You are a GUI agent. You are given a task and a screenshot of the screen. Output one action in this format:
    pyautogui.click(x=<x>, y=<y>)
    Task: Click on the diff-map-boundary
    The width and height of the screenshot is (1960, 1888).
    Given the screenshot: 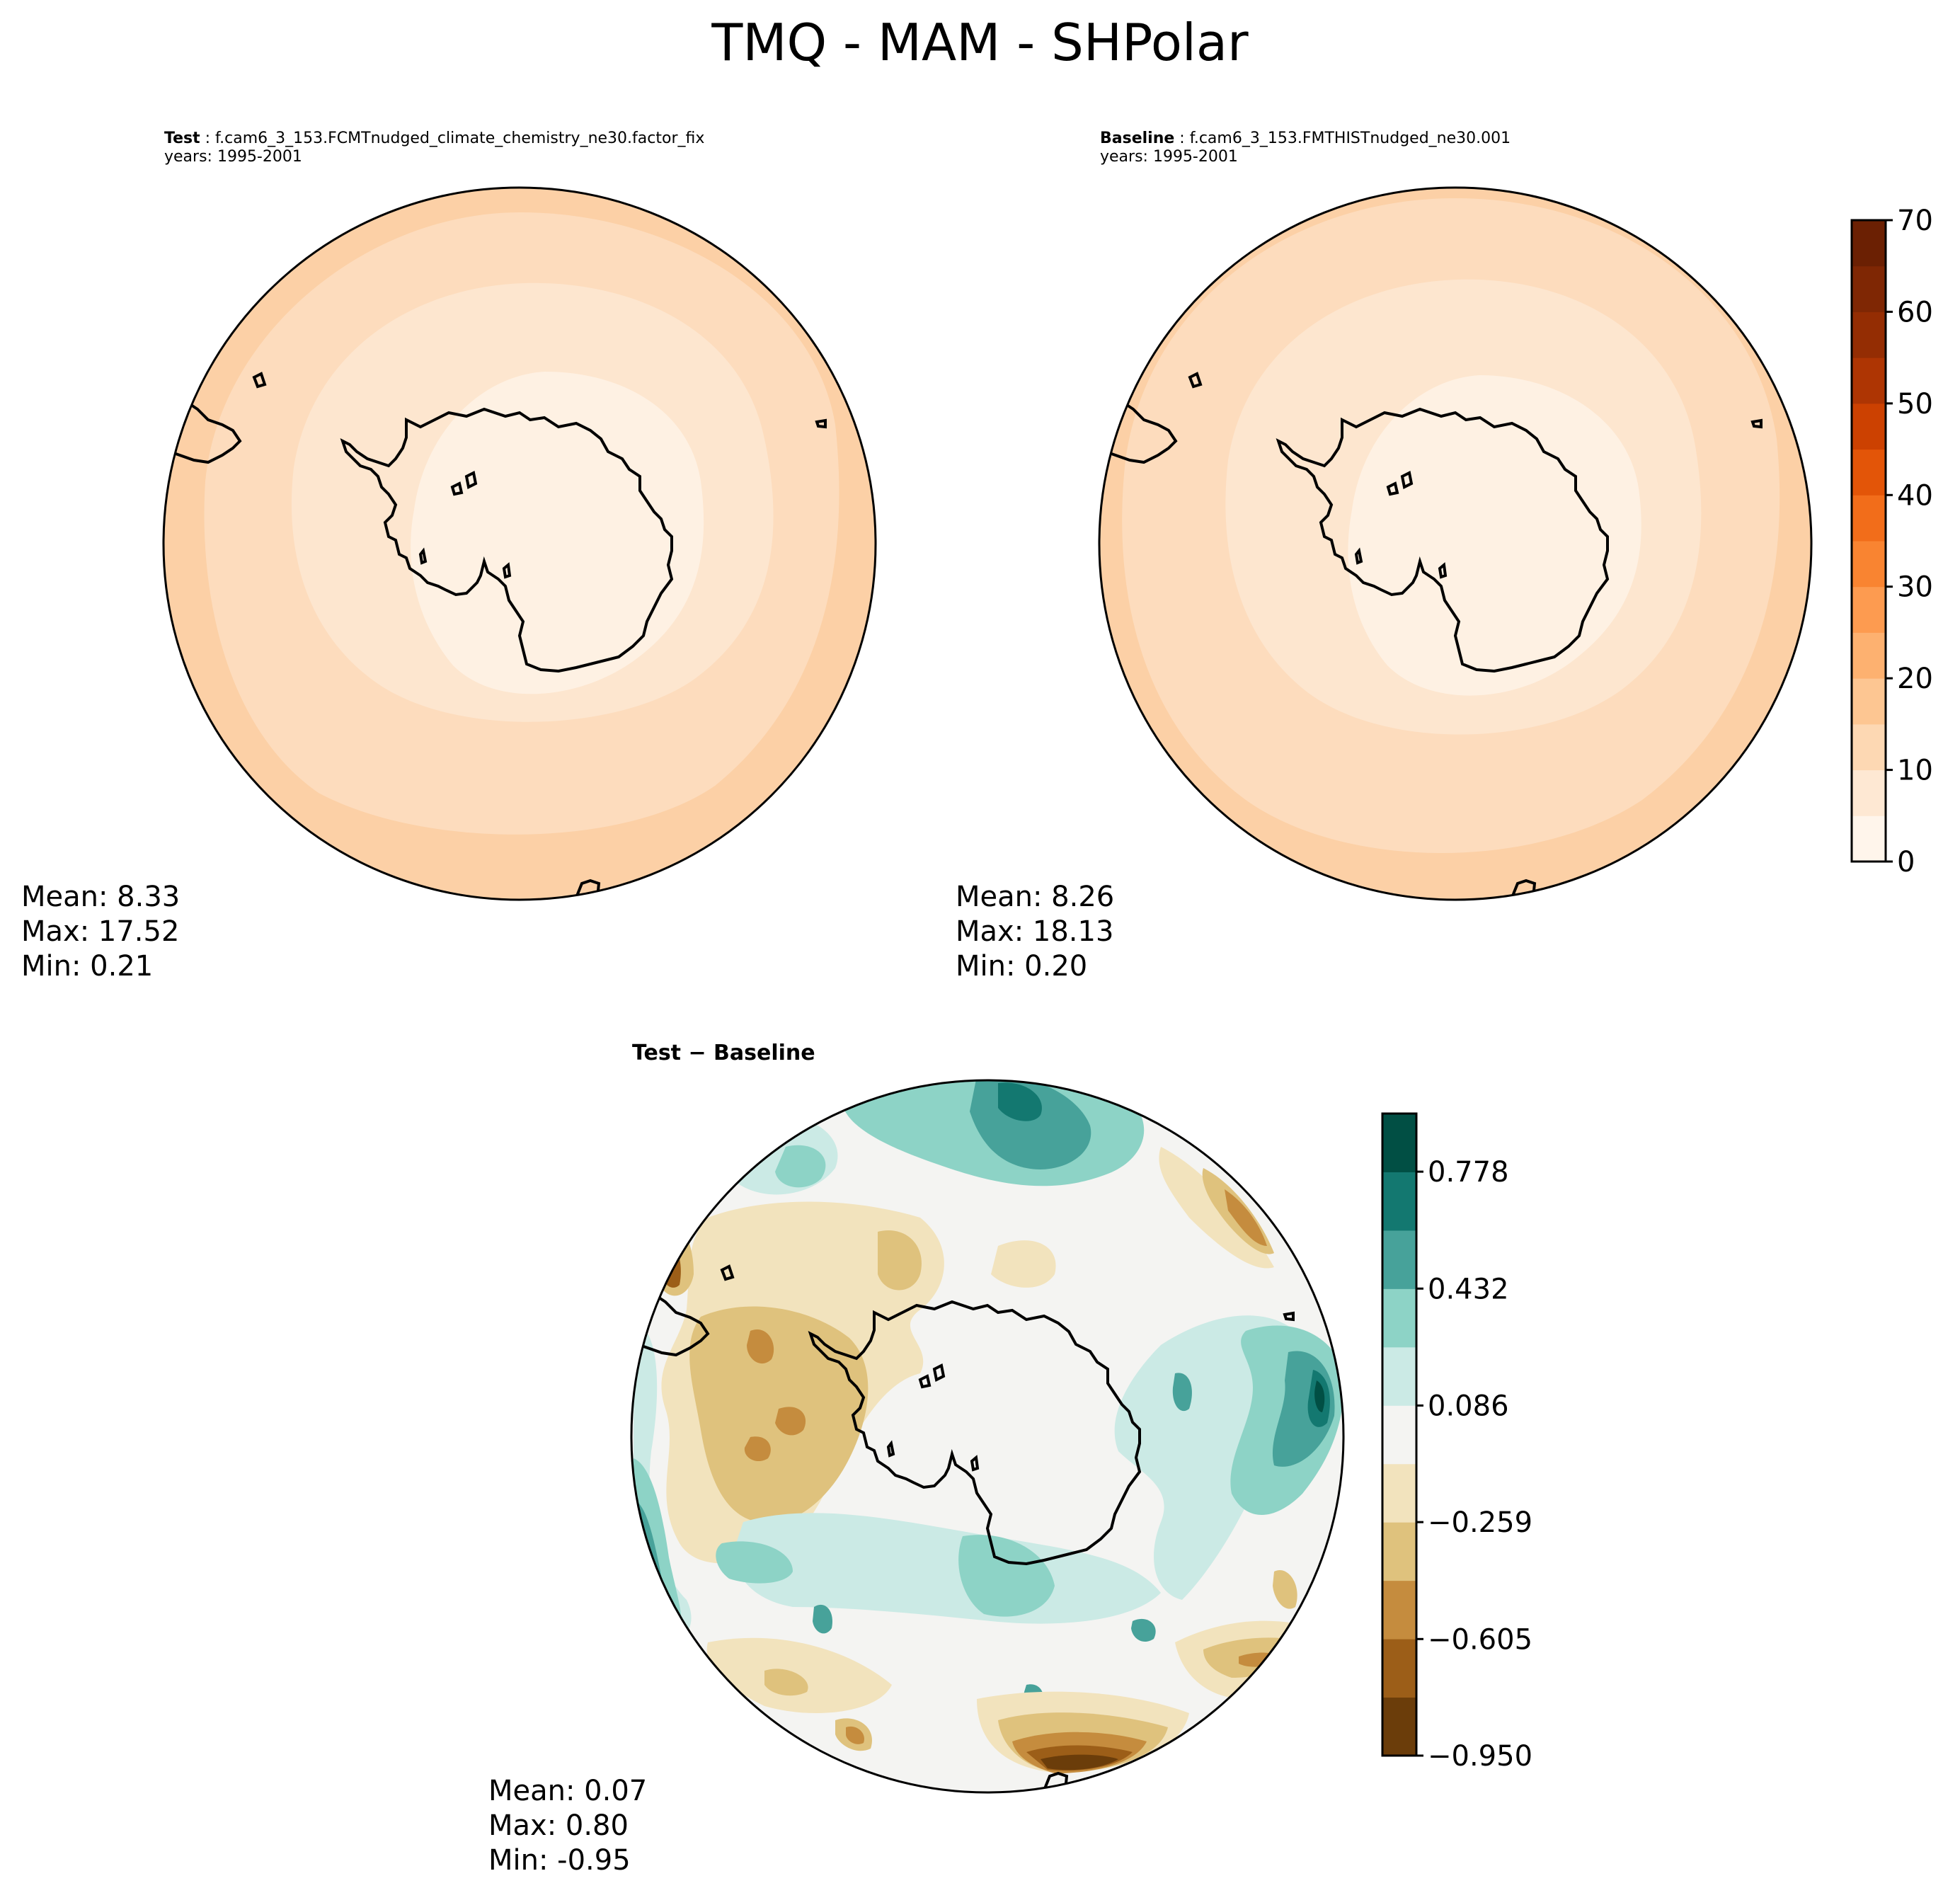 What is the action you would take?
    pyautogui.click(x=987, y=1436)
    